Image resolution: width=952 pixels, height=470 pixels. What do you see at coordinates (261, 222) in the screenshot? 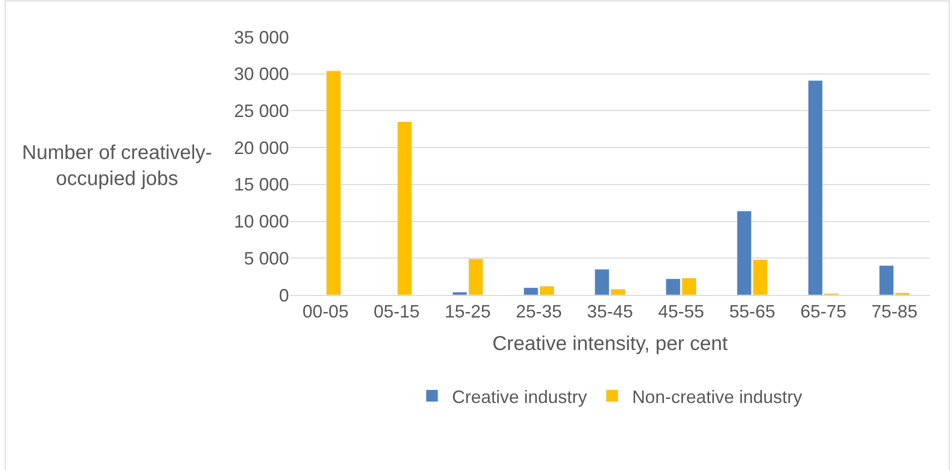
I see `y-tick-label: 10 000` at bounding box center [261, 222].